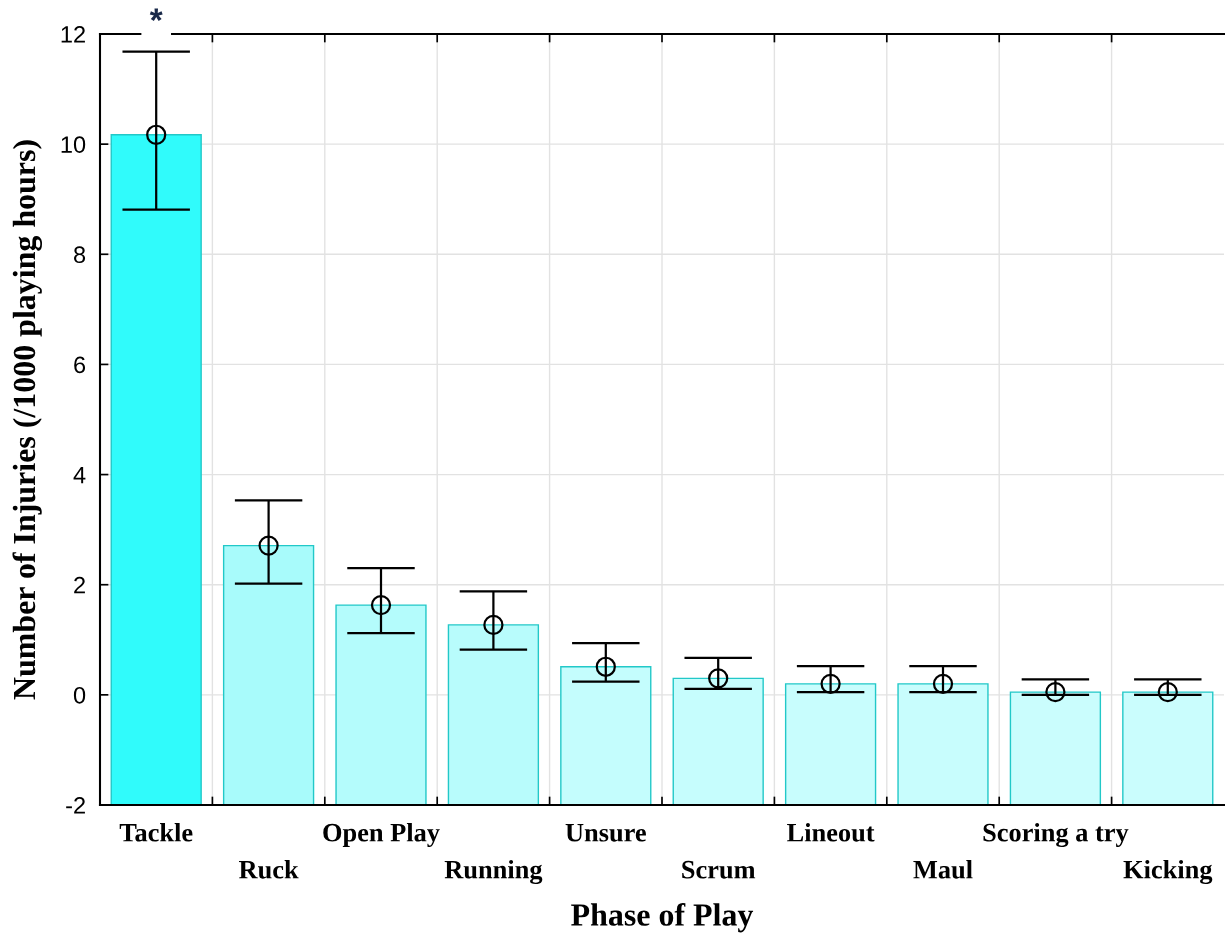 The width and height of the screenshot is (1225, 935). What do you see at coordinates (75, 805) in the screenshot?
I see `y-tick-label: -2` at bounding box center [75, 805].